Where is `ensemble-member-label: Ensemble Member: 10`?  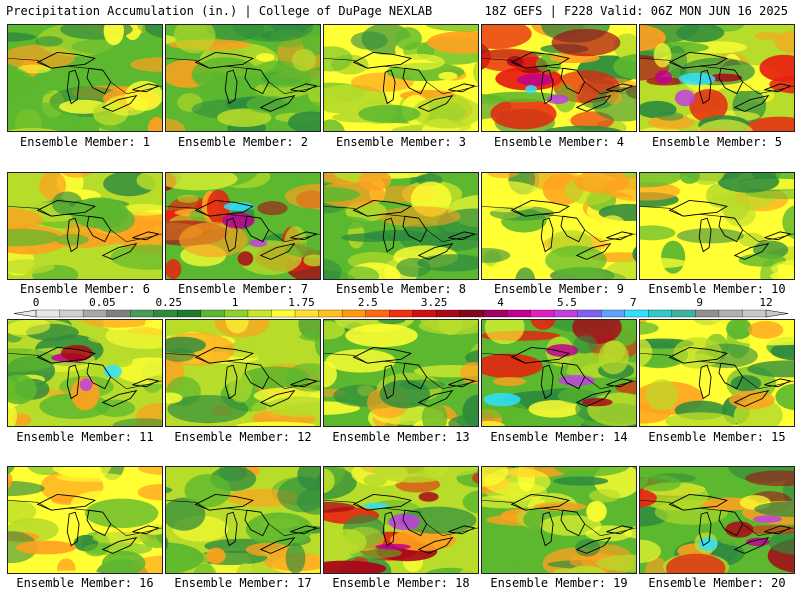
ensemble-member-label: Ensemble Member: 10 is located at coordinates (717, 289).